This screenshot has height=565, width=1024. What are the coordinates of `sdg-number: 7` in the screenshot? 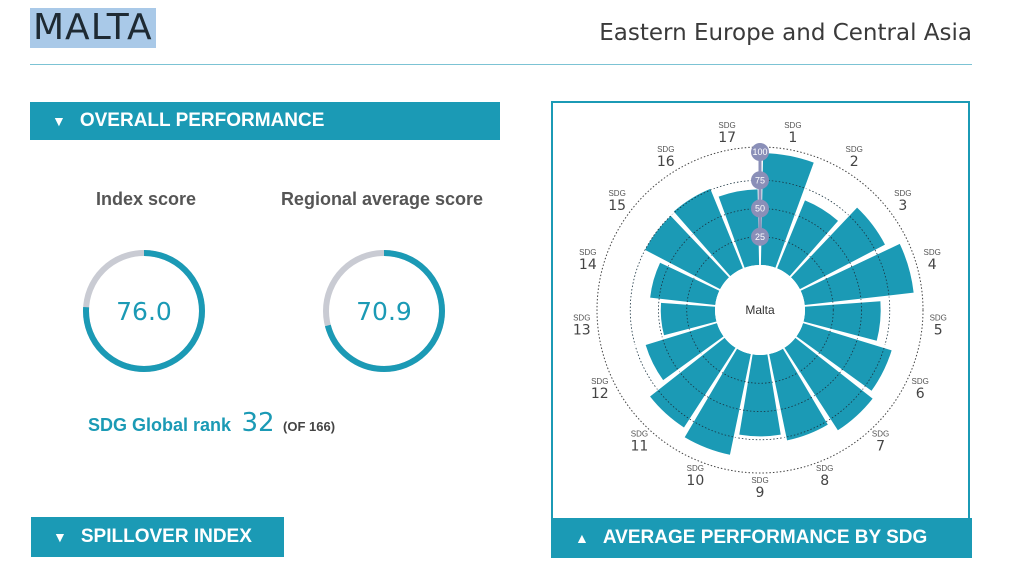 It's located at (880, 446).